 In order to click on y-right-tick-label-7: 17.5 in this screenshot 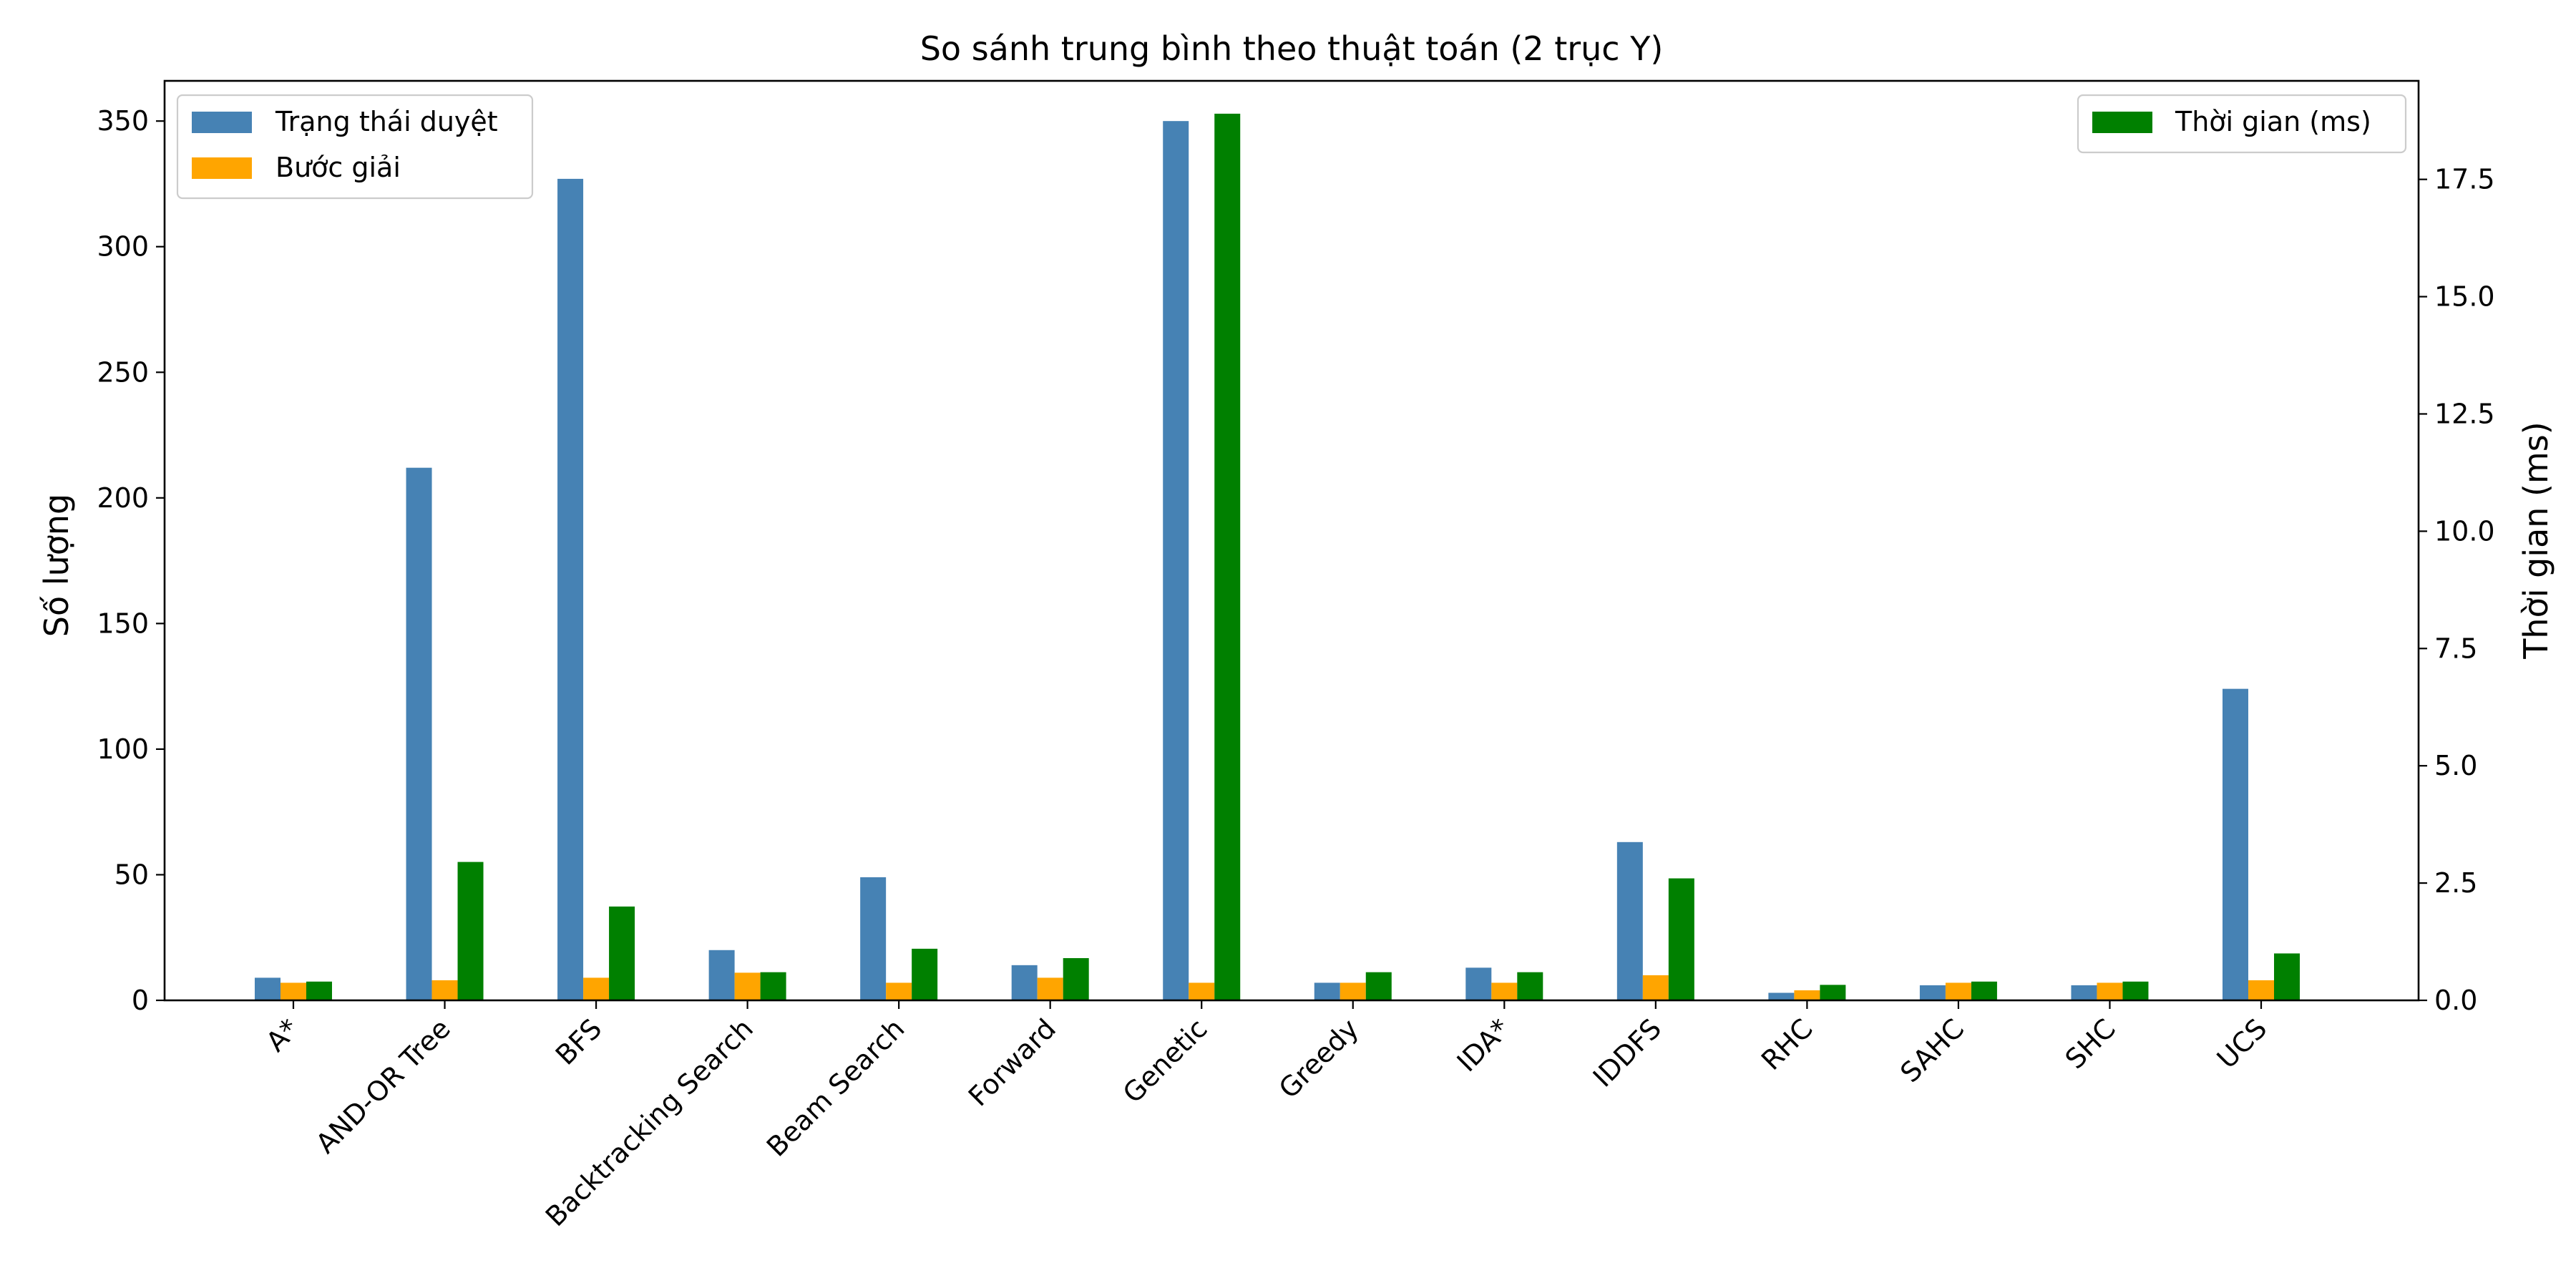, I will do `click(2464, 179)`.